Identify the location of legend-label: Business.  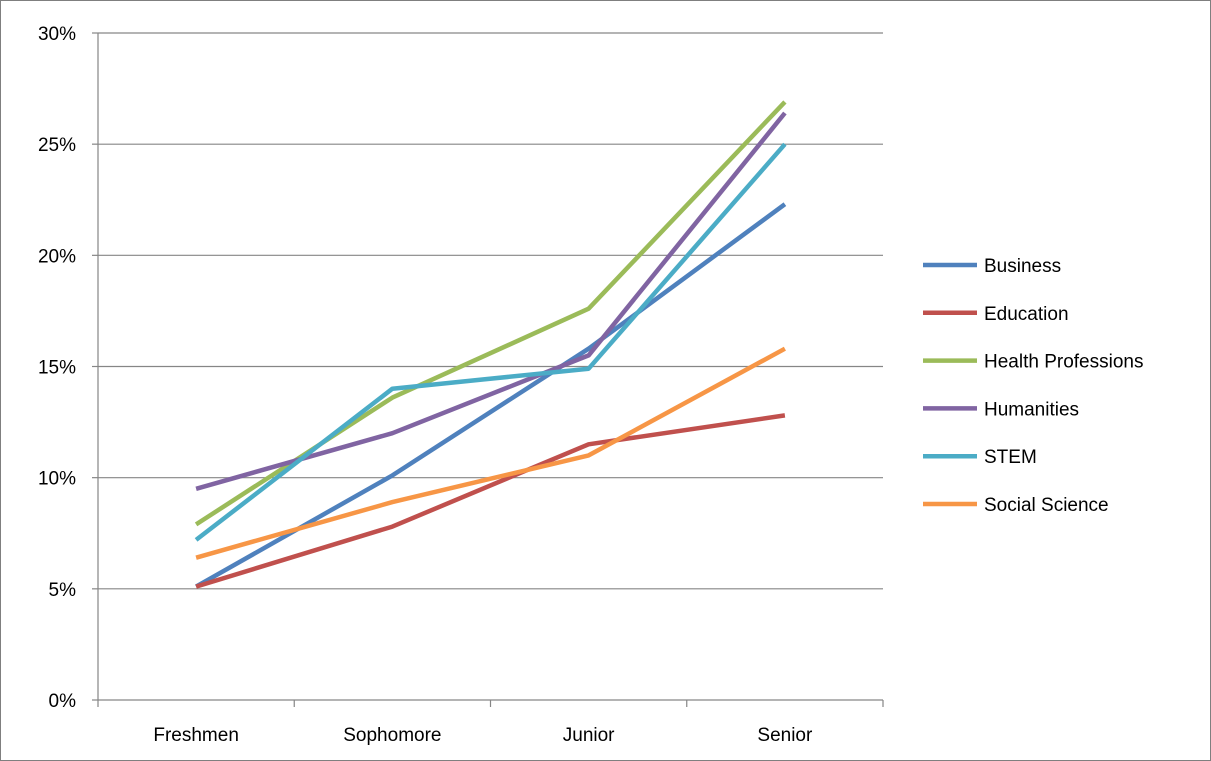
(1022, 266).